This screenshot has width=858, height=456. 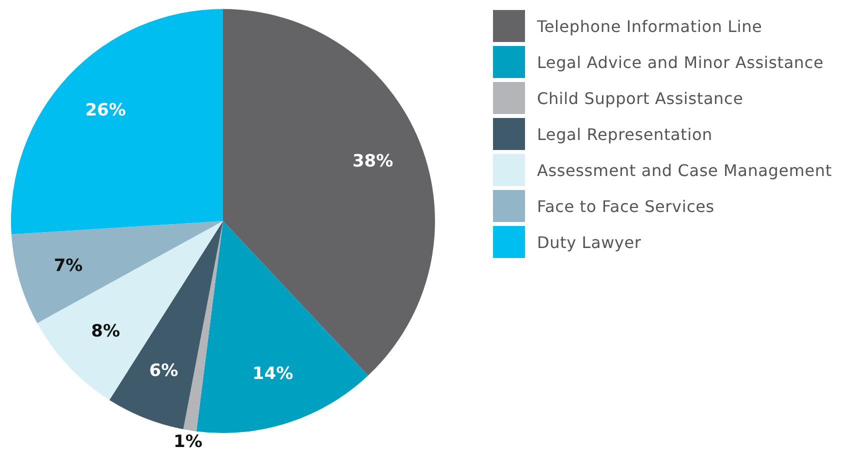 I want to click on data-label: 1%, so click(x=188, y=442).